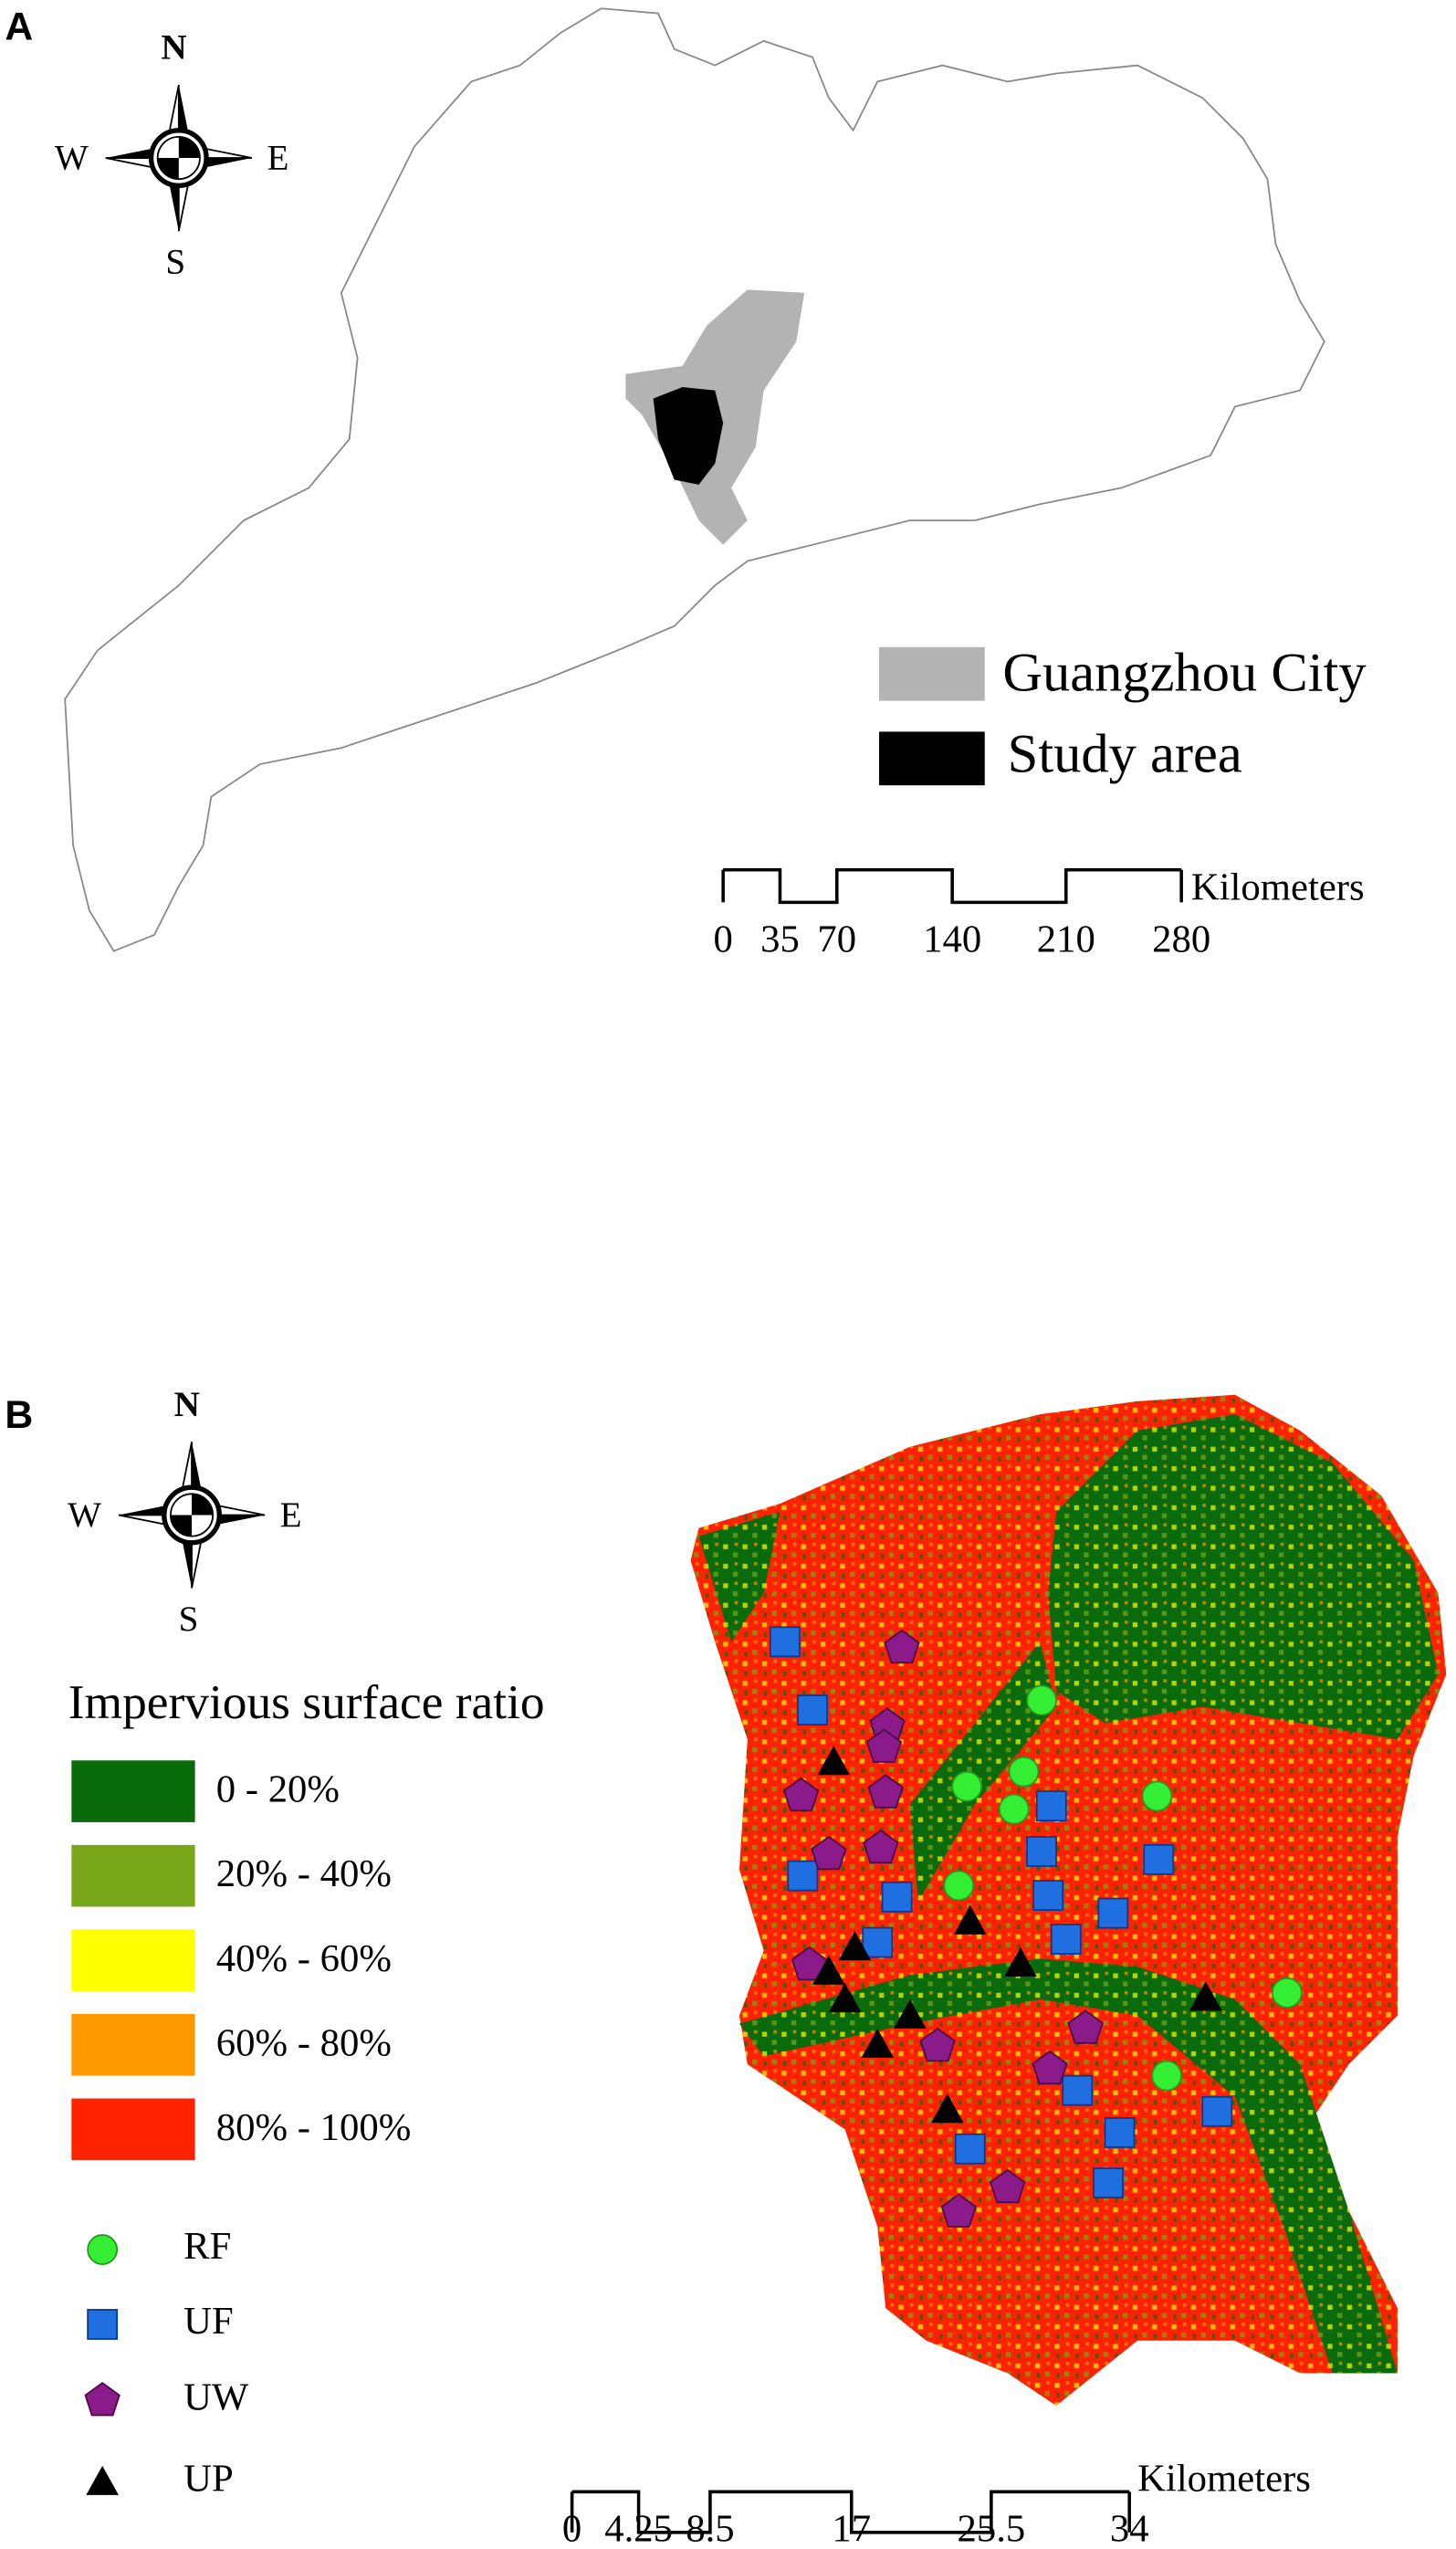 The image size is (1456, 2549). I want to click on scale-label: 4.25, so click(638, 2528).